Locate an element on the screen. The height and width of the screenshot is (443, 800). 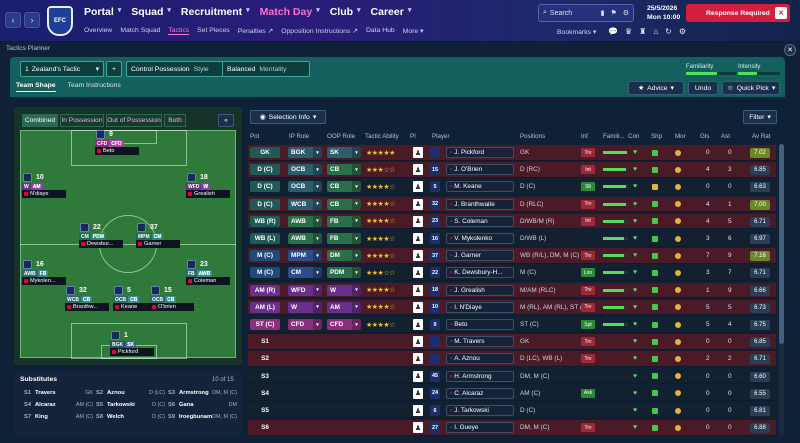
position-slot: D (C) is located at coordinates (265, 187).